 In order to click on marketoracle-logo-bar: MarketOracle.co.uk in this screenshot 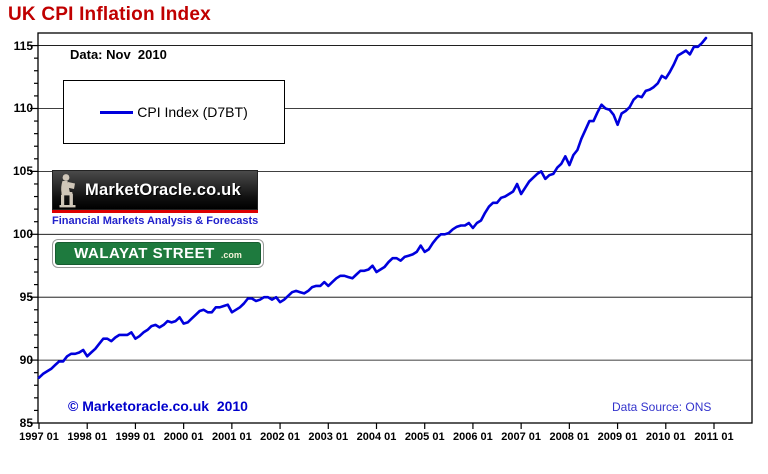, I will do `click(155, 190)`.